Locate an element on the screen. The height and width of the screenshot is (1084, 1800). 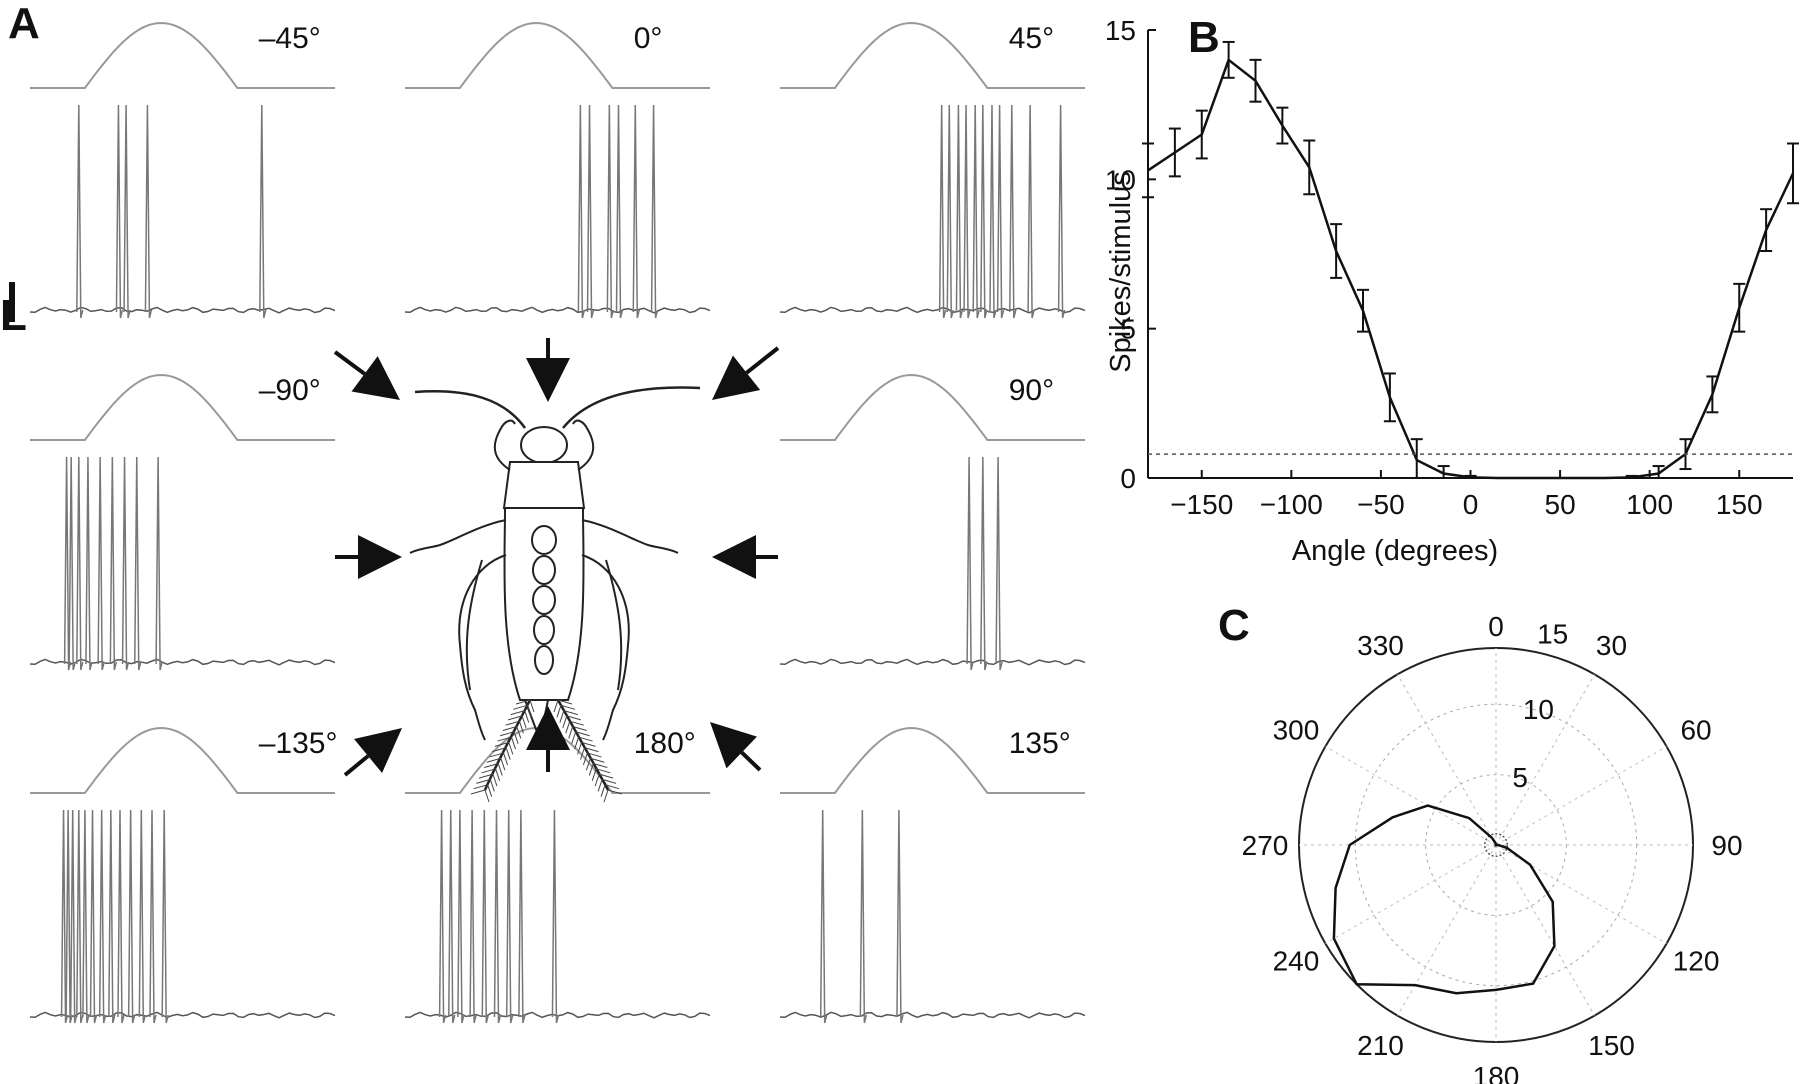
panel-a-label: A is located at coordinates (24, 24).